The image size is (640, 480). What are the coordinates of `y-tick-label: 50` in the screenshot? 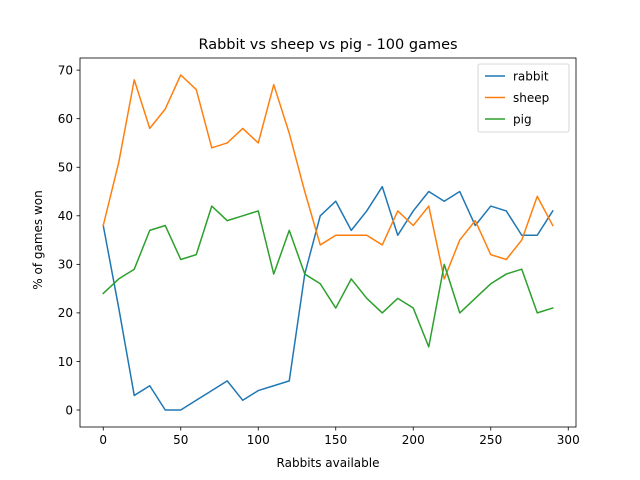 It's located at (65, 168).